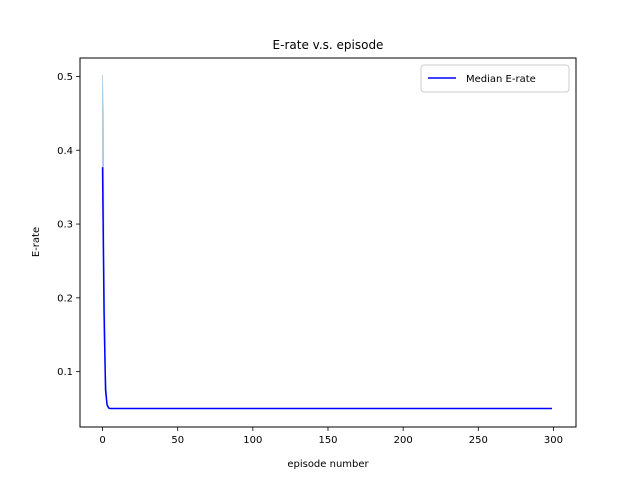 This screenshot has width=640, height=480. What do you see at coordinates (553, 440) in the screenshot?
I see `x-tick-label: 300` at bounding box center [553, 440].